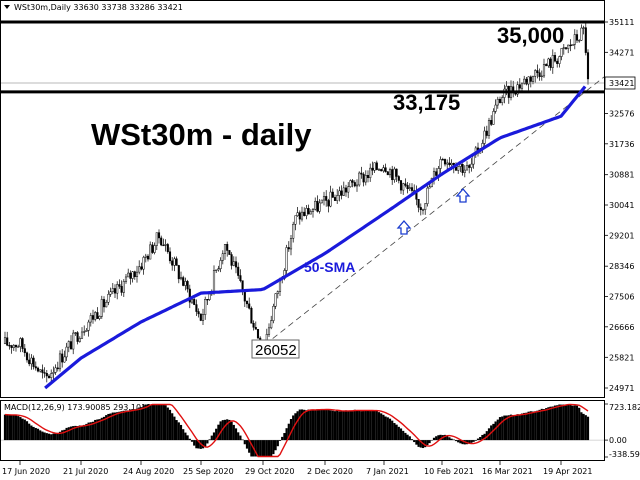 Image resolution: width=640 pixels, height=480 pixels. What do you see at coordinates (330, 471) in the screenshot?
I see `x-tick-label: 2 Dec 2020` at bounding box center [330, 471].